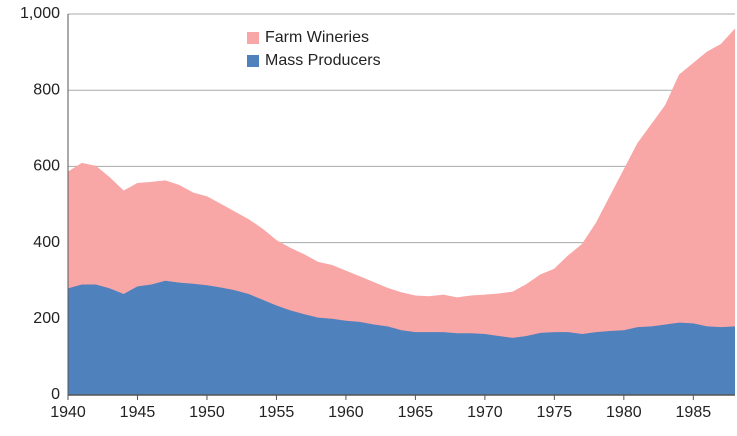 The image size is (737, 436). What do you see at coordinates (40, 13) in the screenshot?
I see `y-tick-label: 1,000` at bounding box center [40, 13].